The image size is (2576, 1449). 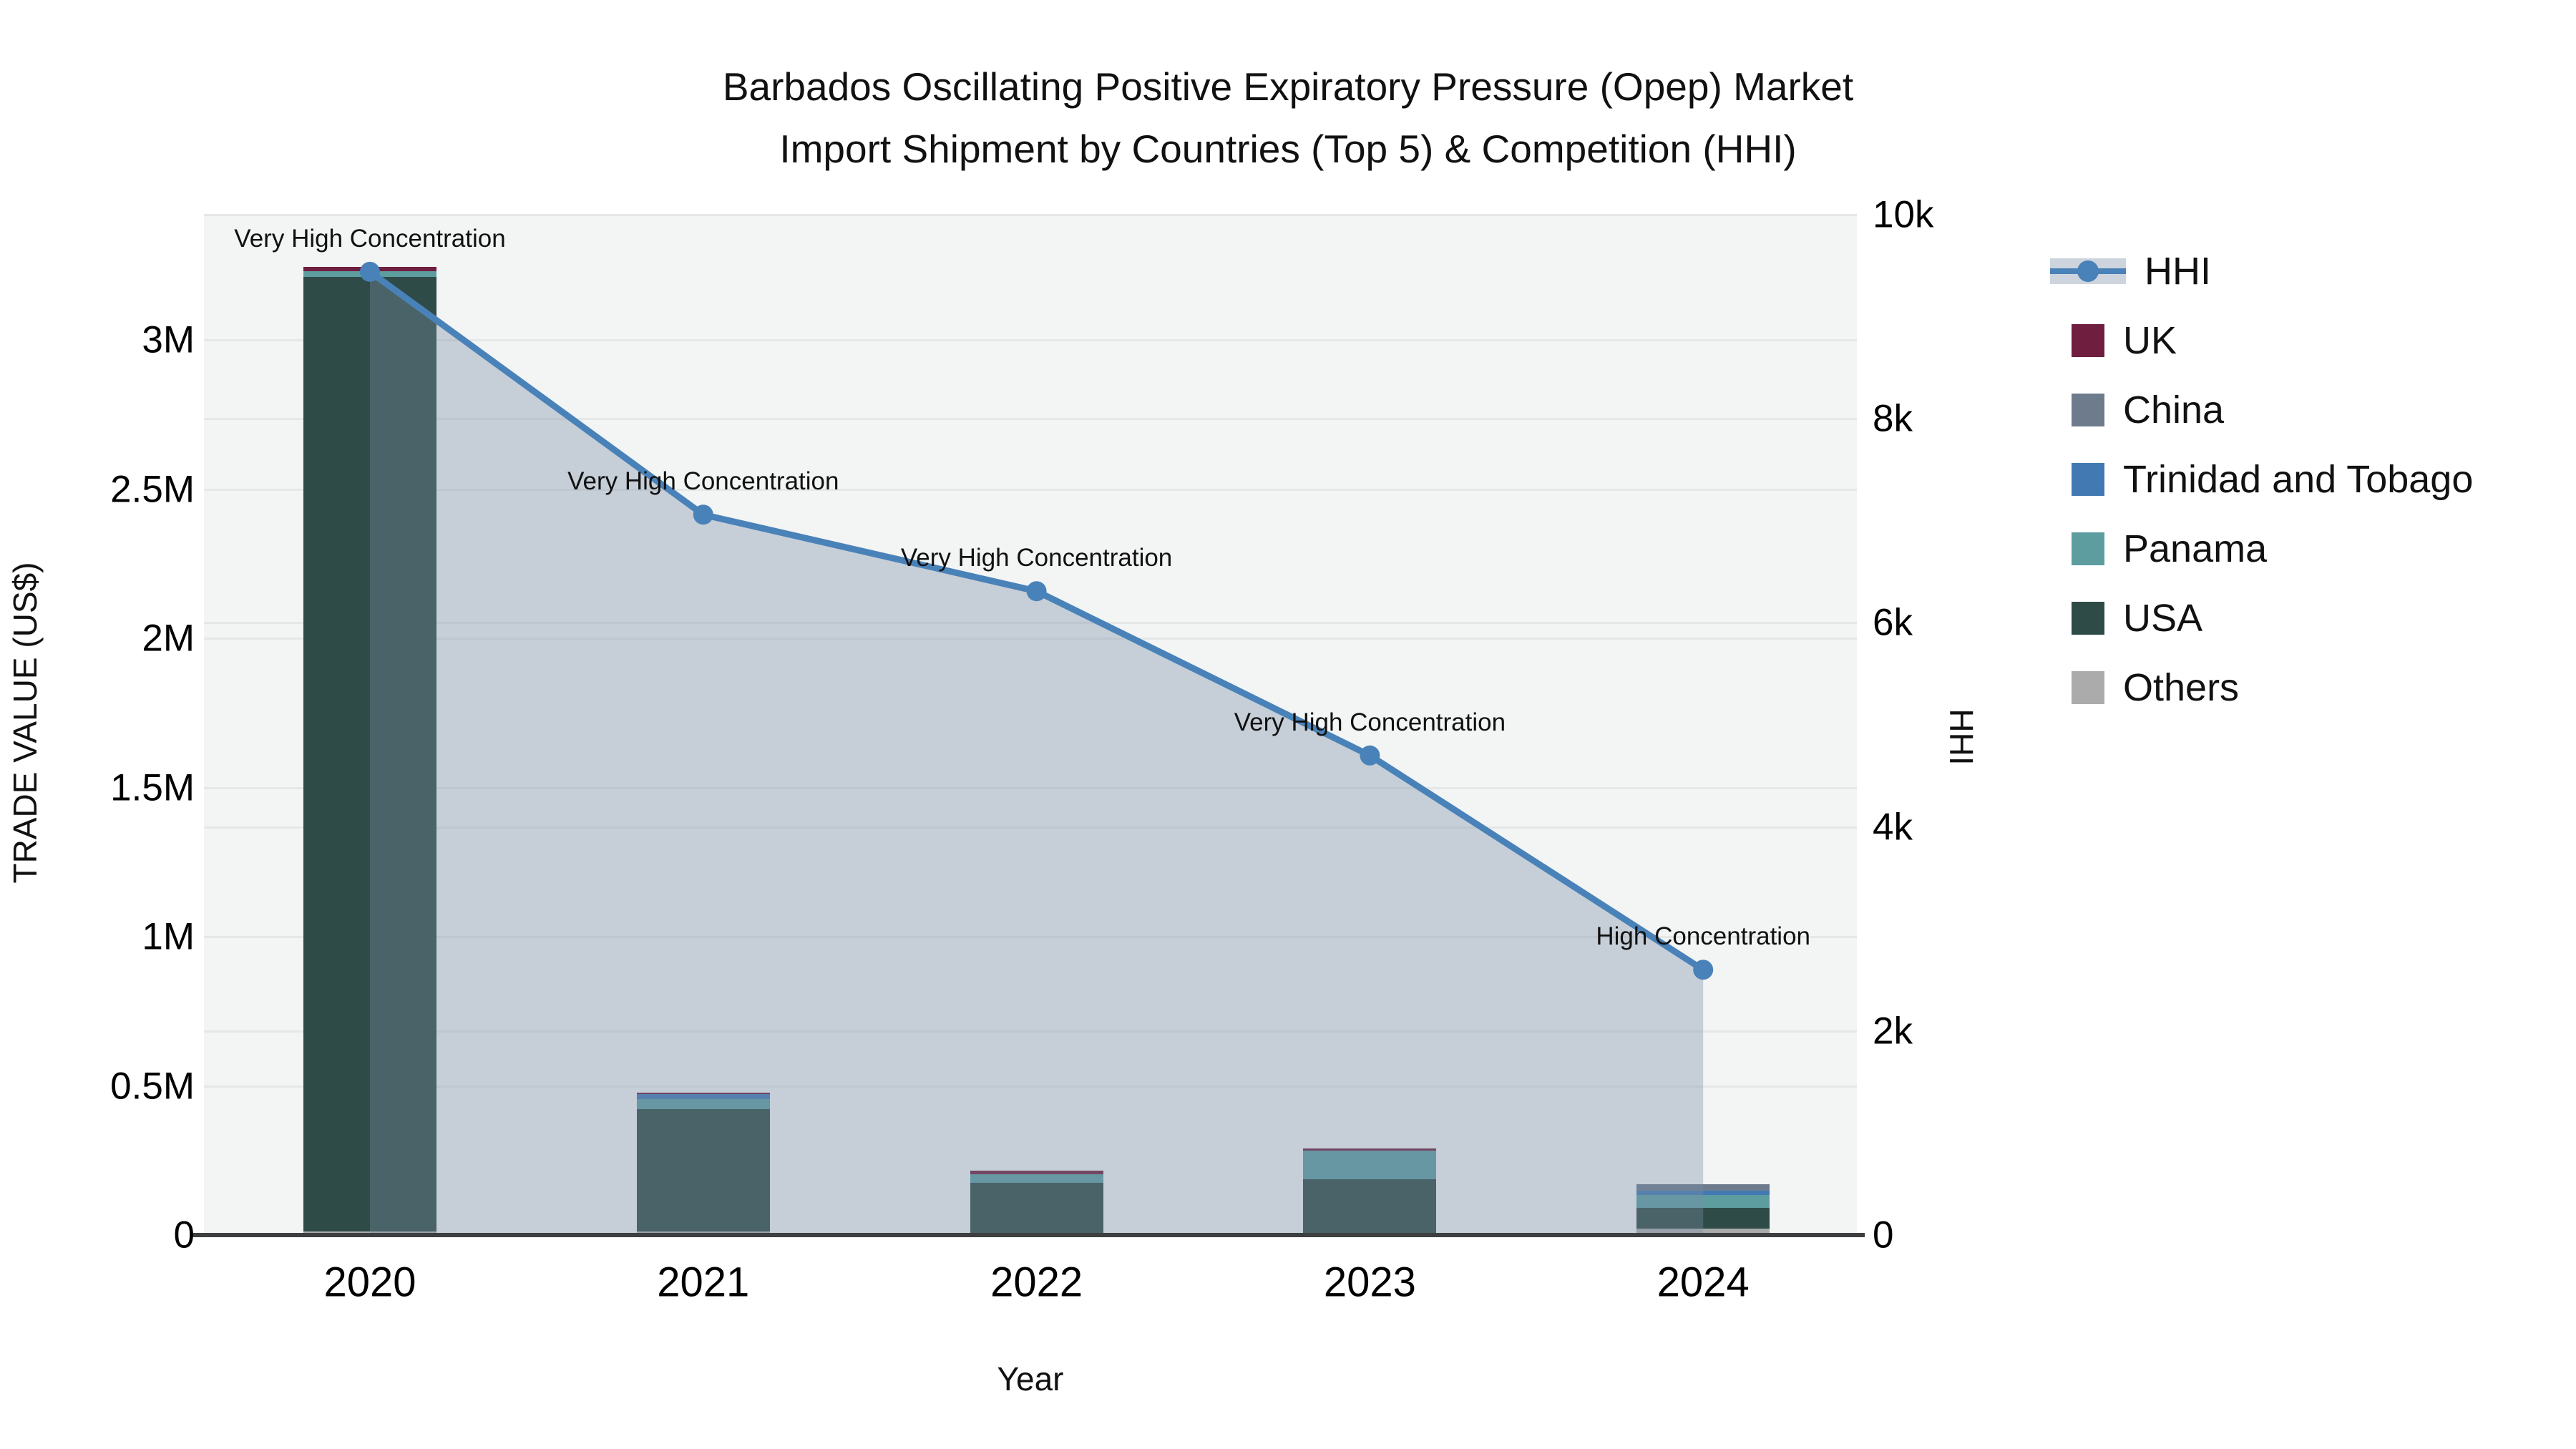 I want to click on legend-swatch-trinidad-and-tobago, so click(x=2088, y=479).